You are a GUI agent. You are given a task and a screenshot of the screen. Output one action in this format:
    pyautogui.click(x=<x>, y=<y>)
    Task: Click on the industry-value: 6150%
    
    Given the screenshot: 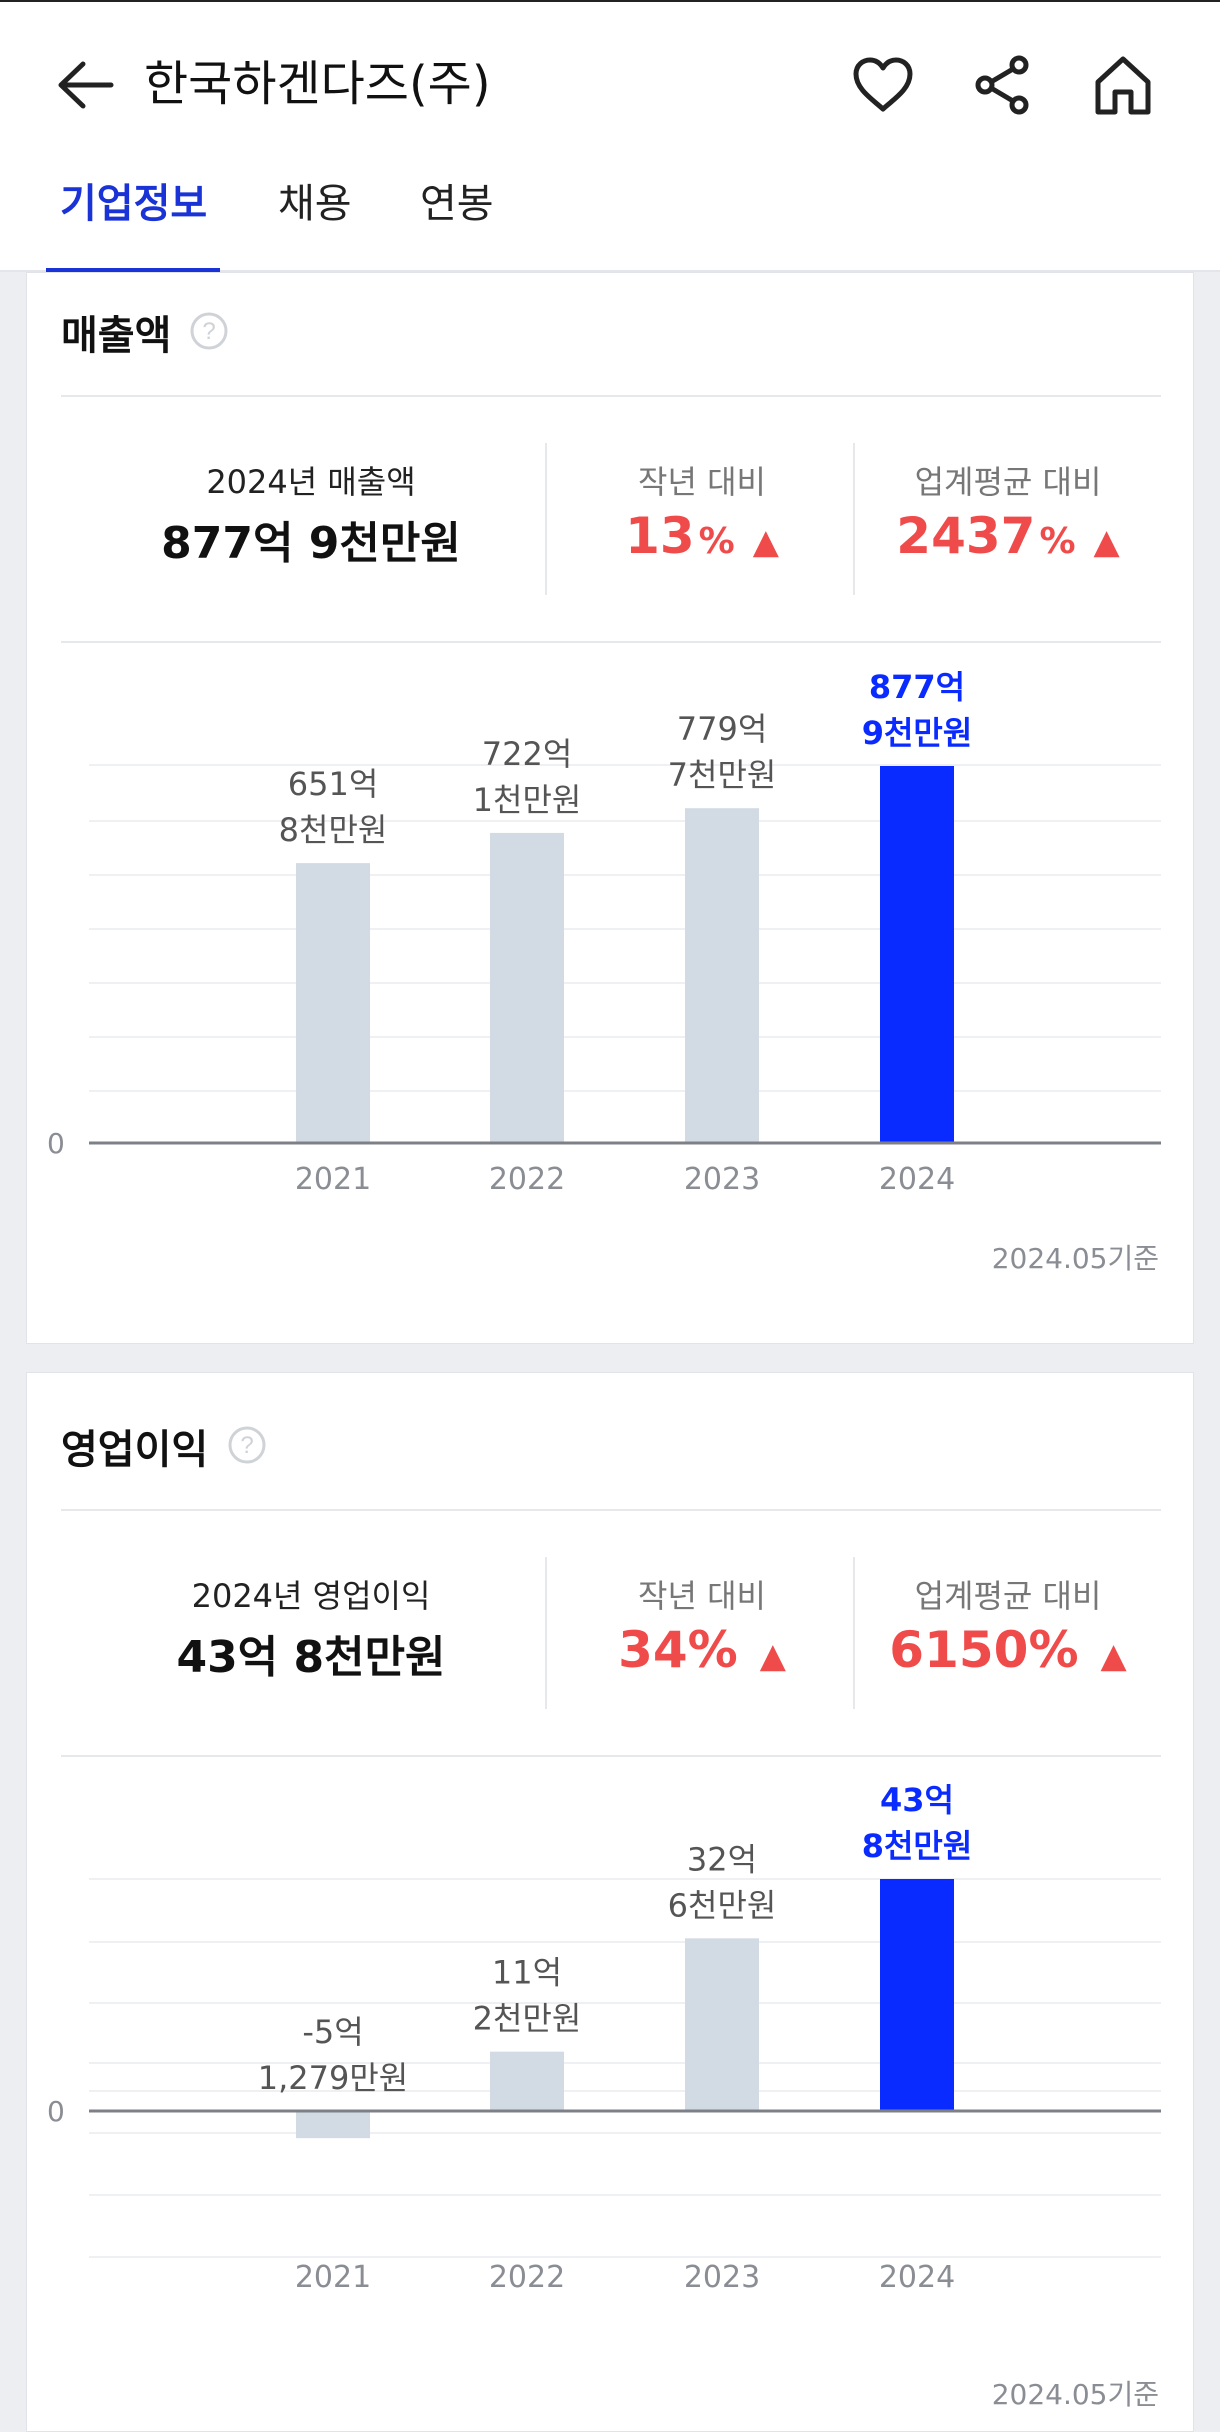 What is the action you would take?
    pyautogui.click(x=984, y=1650)
    